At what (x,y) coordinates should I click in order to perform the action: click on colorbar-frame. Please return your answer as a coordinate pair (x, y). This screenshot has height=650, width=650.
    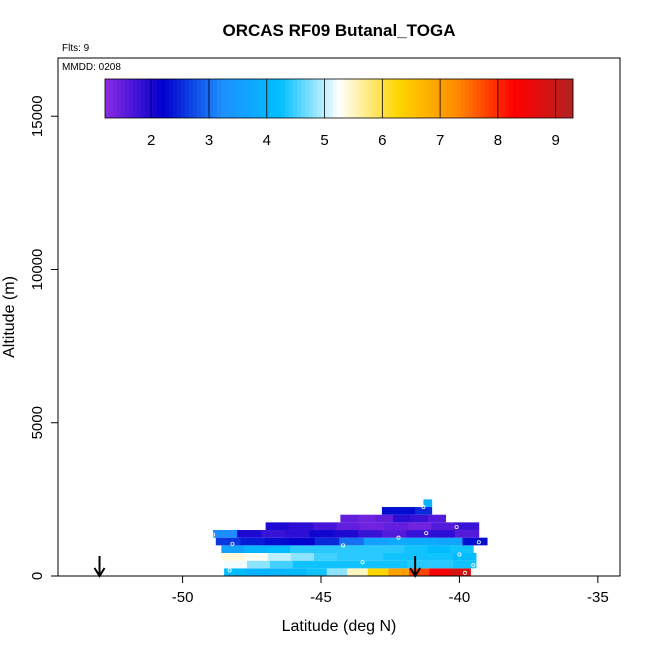
    Looking at the image, I should click on (339, 98).